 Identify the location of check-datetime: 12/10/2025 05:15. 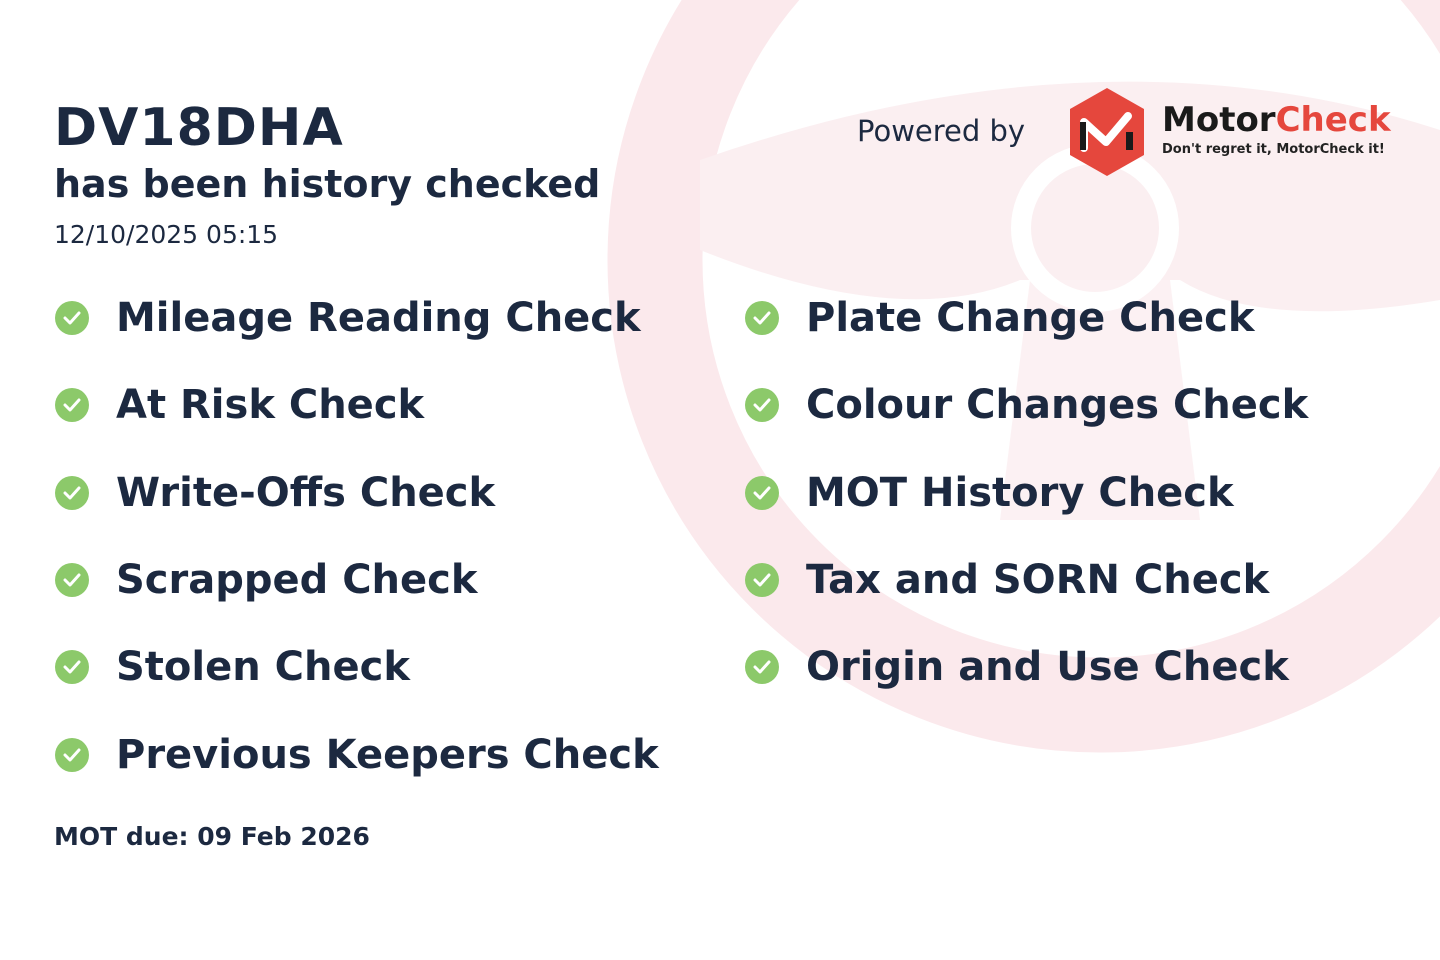
(166, 234).